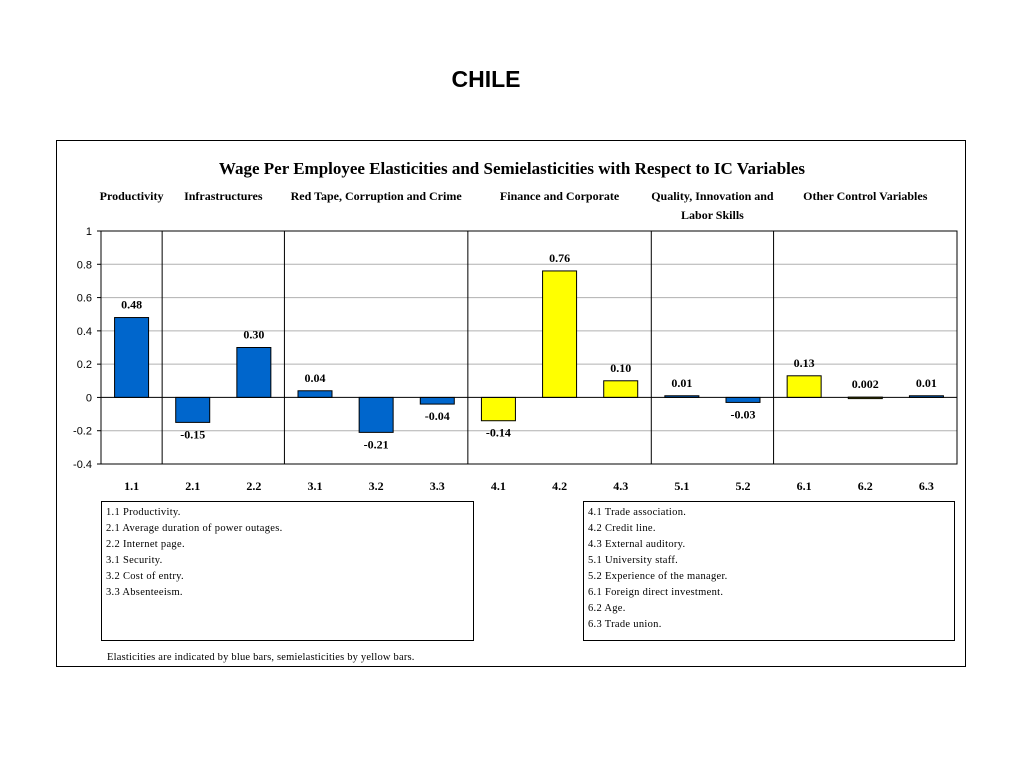  What do you see at coordinates (804, 486) in the screenshot?
I see `x-tick-label: 6.1` at bounding box center [804, 486].